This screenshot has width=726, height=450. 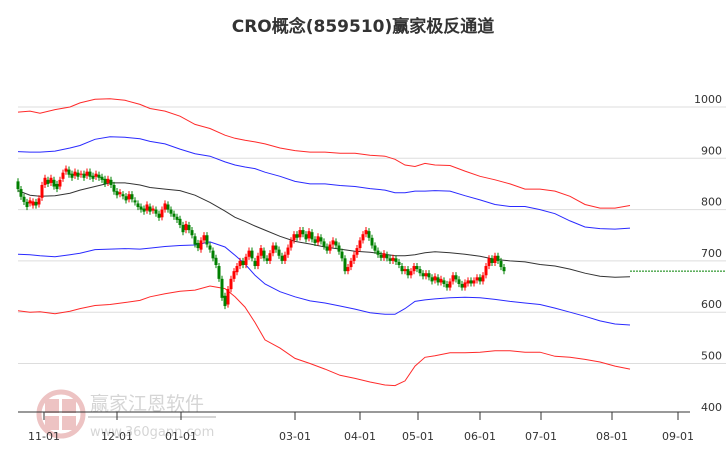 What do you see at coordinates (711, 150) in the screenshot?
I see `y-tick-label: 900` at bounding box center [711, 150].